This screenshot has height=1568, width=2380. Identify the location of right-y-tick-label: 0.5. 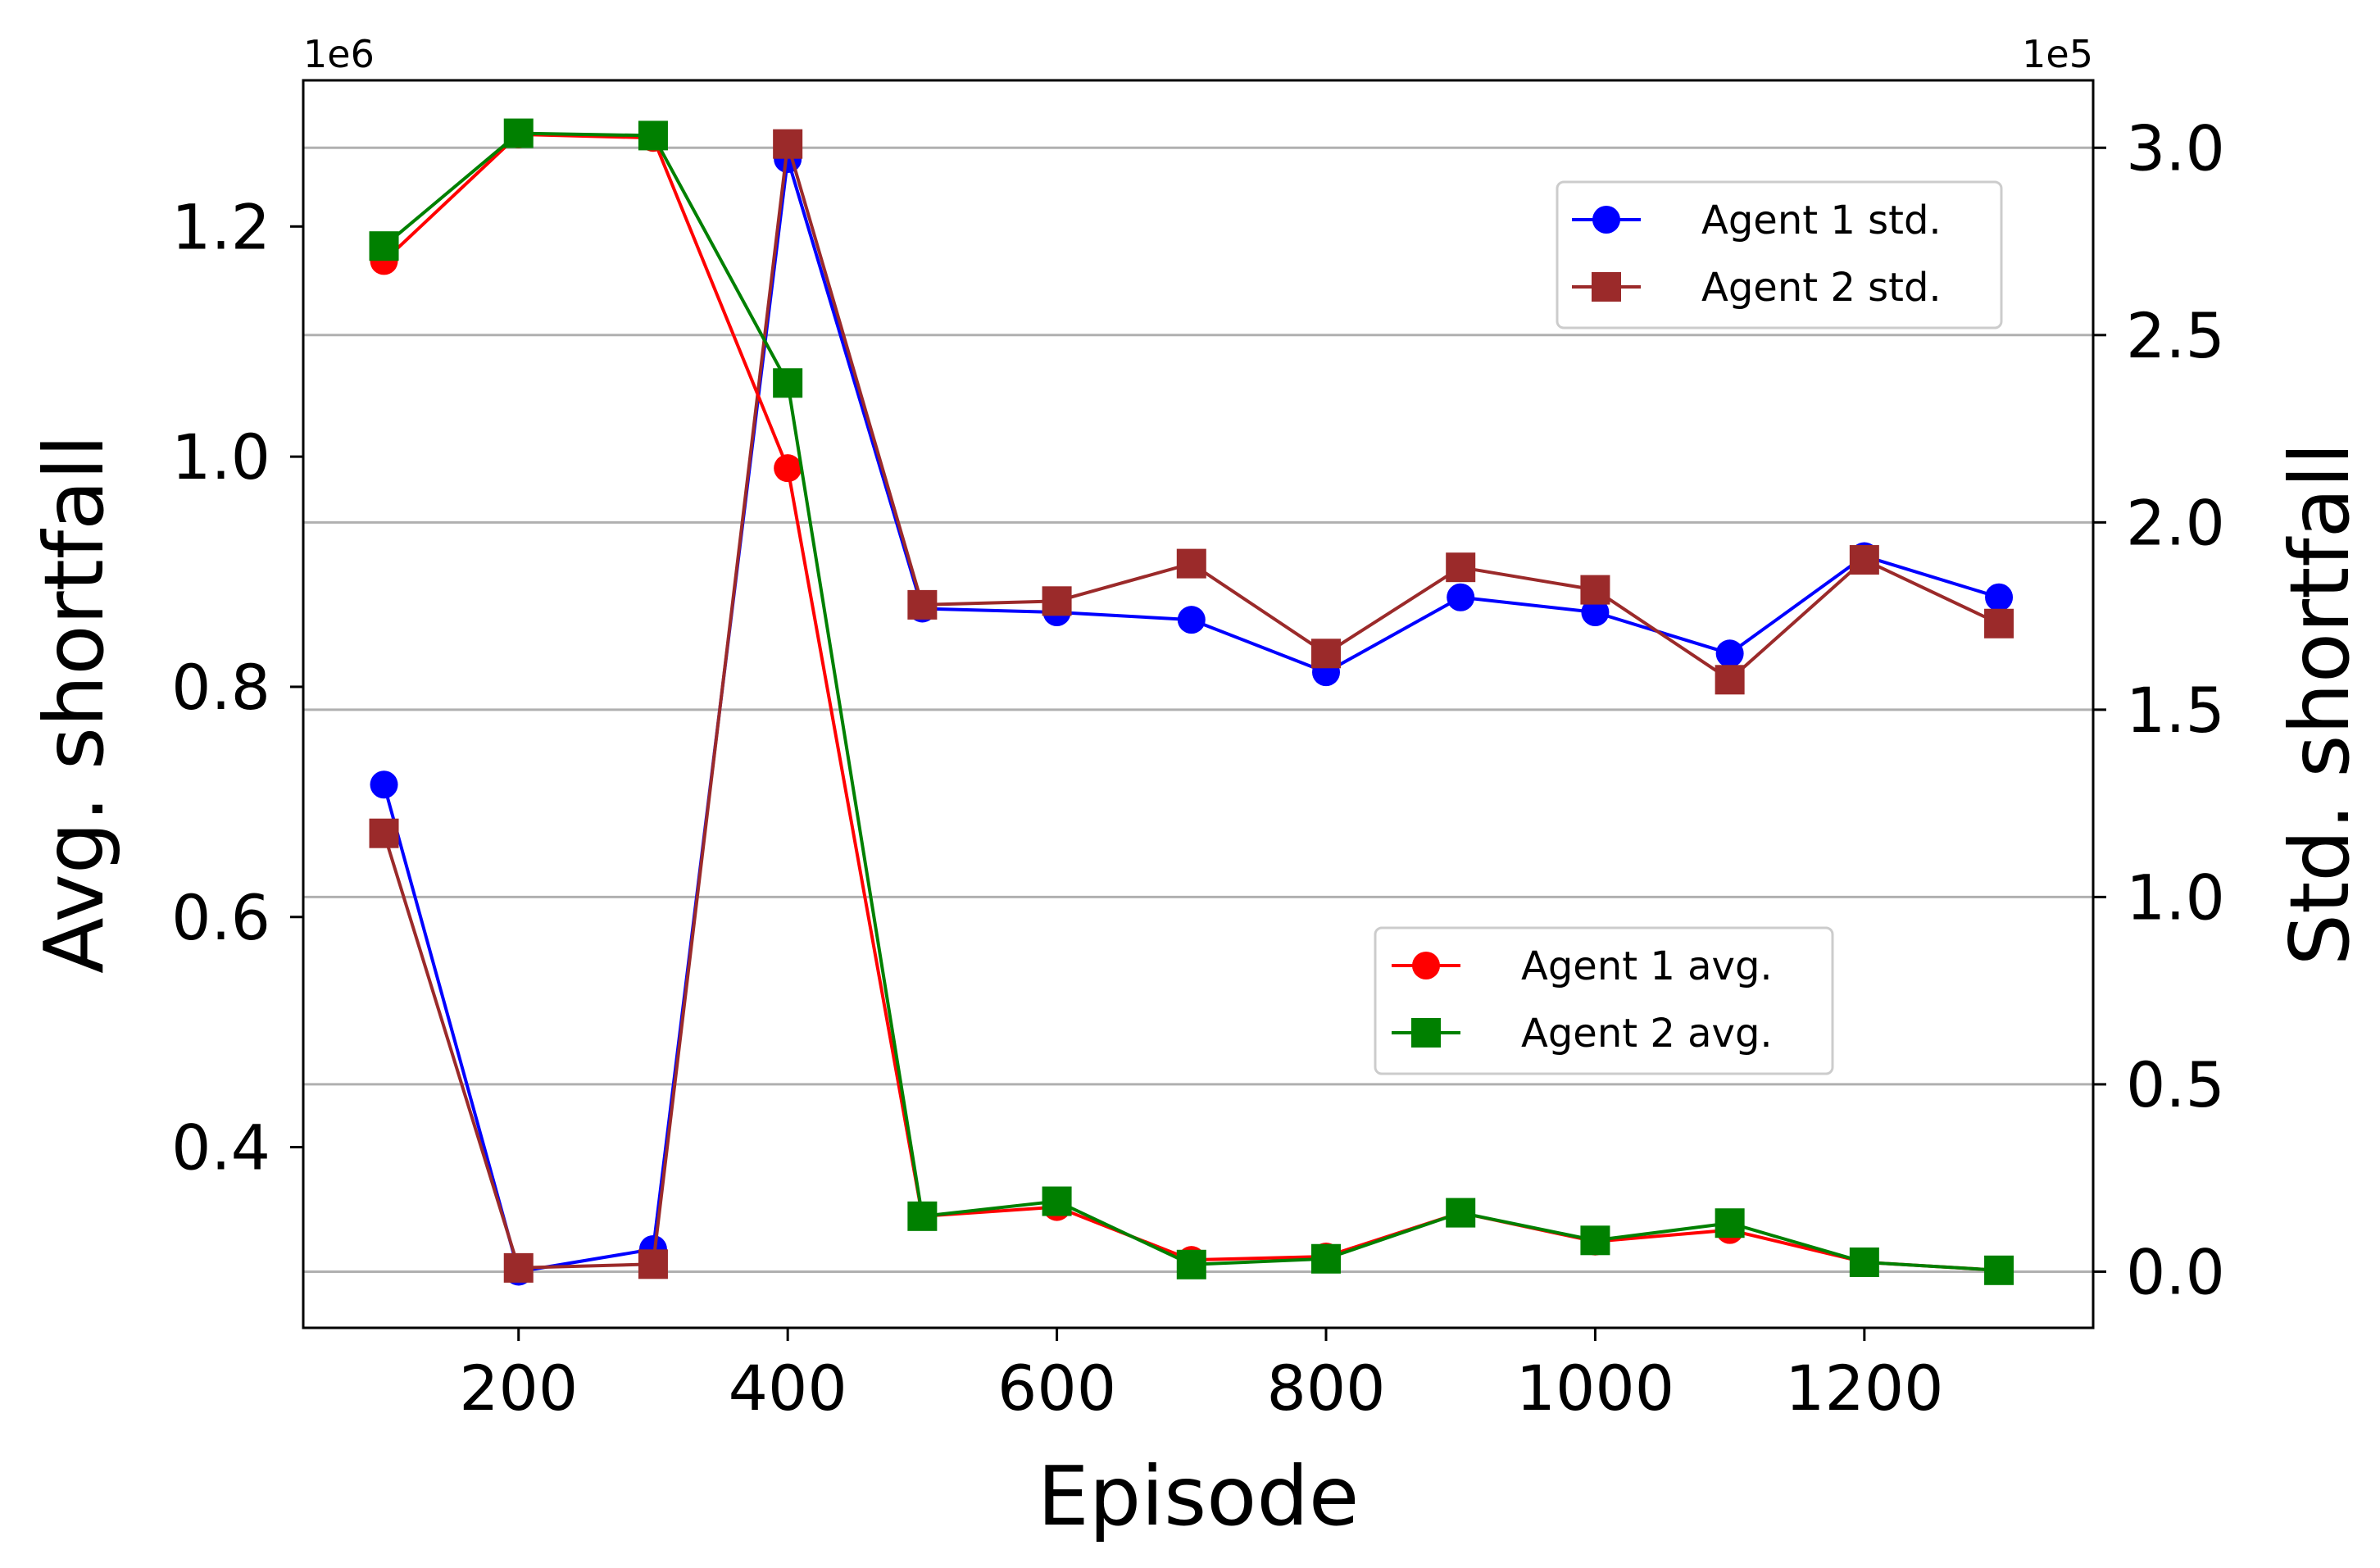
(2175, 1084).